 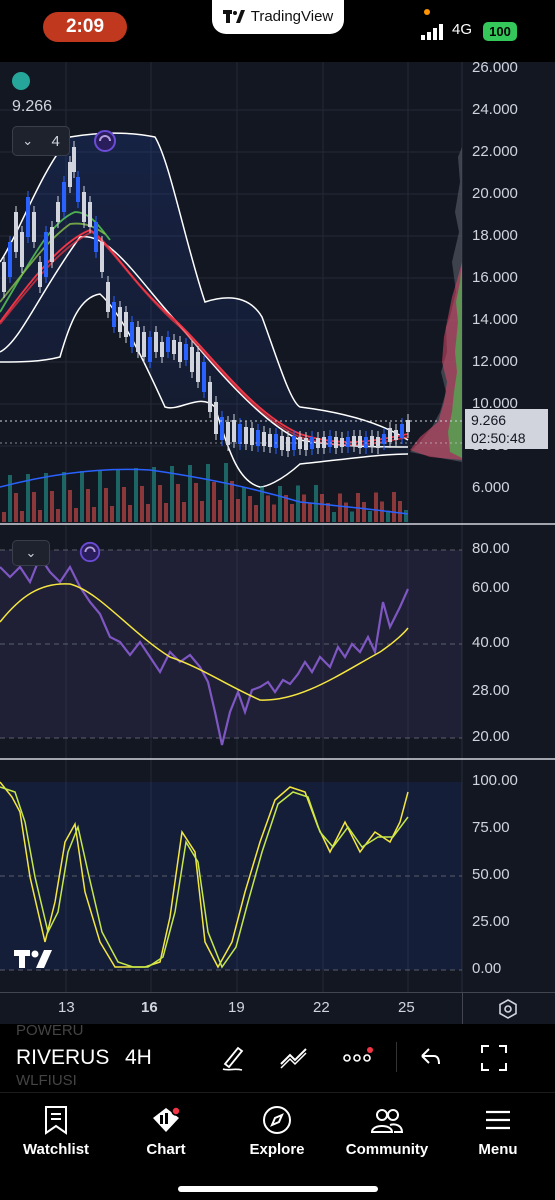 What do you see at coordinates (487, 968) in the screenshot?
I see `stoch-tick: 0.00` at bounding box center [487, 968].